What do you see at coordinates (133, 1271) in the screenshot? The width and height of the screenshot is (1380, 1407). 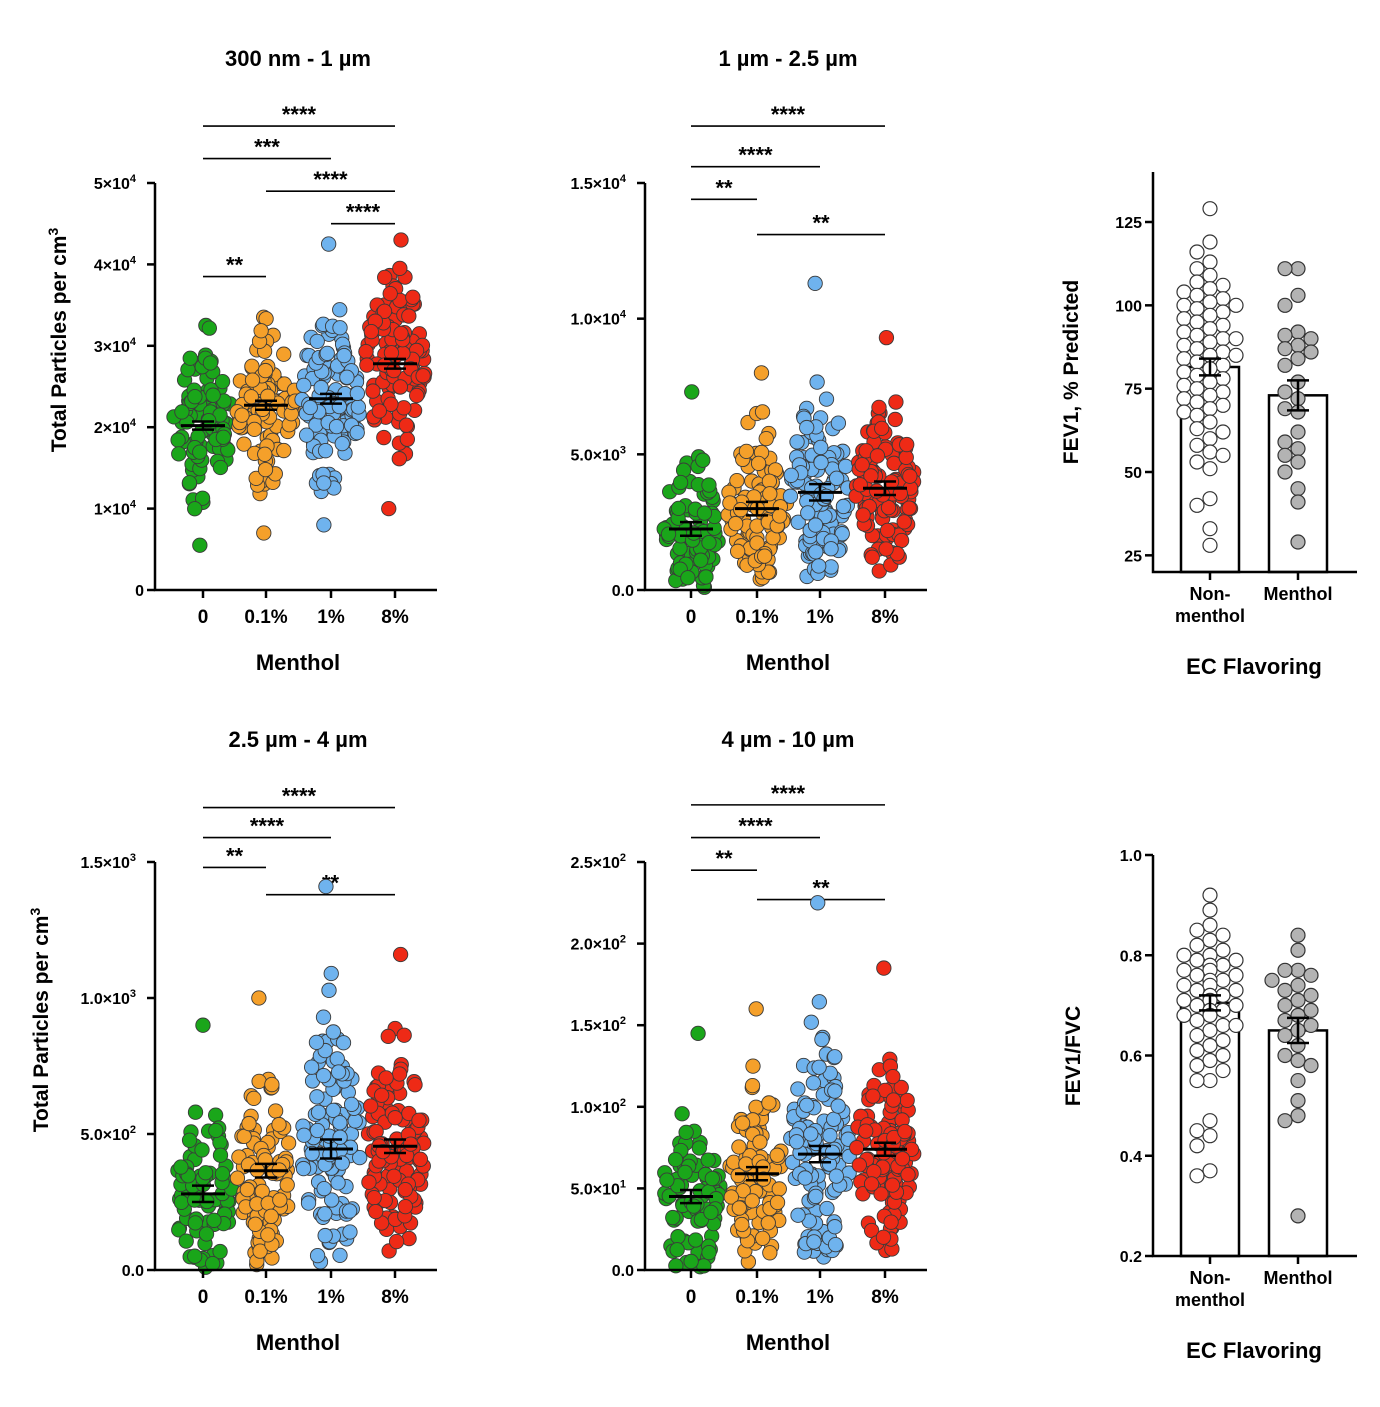 I see `y-tick-mantissa: 0.0` at bounding box center [133, 1271].